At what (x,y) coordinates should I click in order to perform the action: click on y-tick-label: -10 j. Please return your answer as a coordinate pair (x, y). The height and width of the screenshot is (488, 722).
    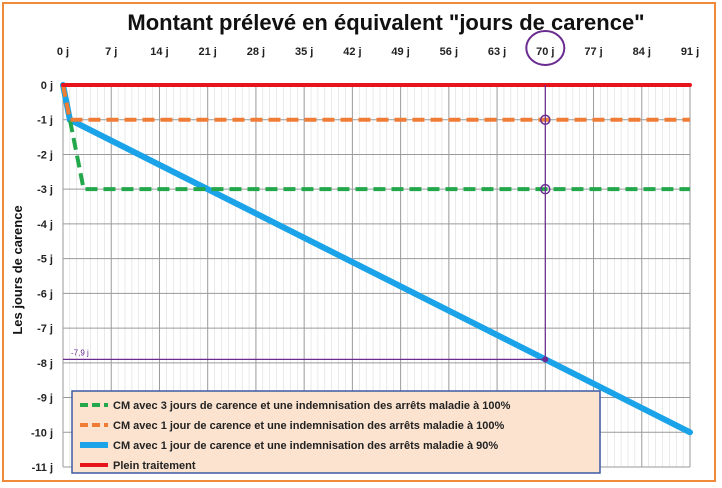
    Looking at the image, I should click on (42, 433).